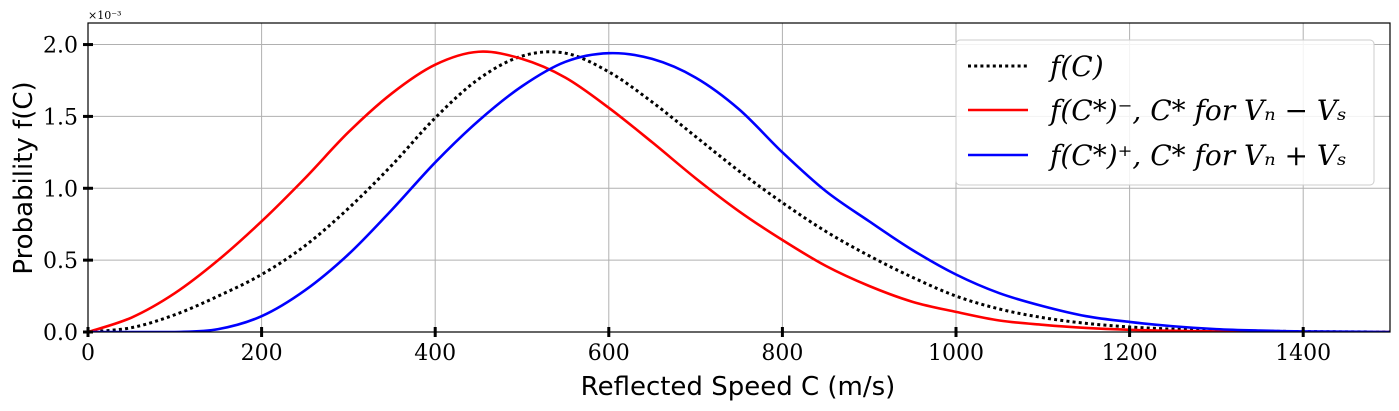 This screenshot has width=1399, height=411. I want to click on x-tick-label: 0, so click(88, 353).